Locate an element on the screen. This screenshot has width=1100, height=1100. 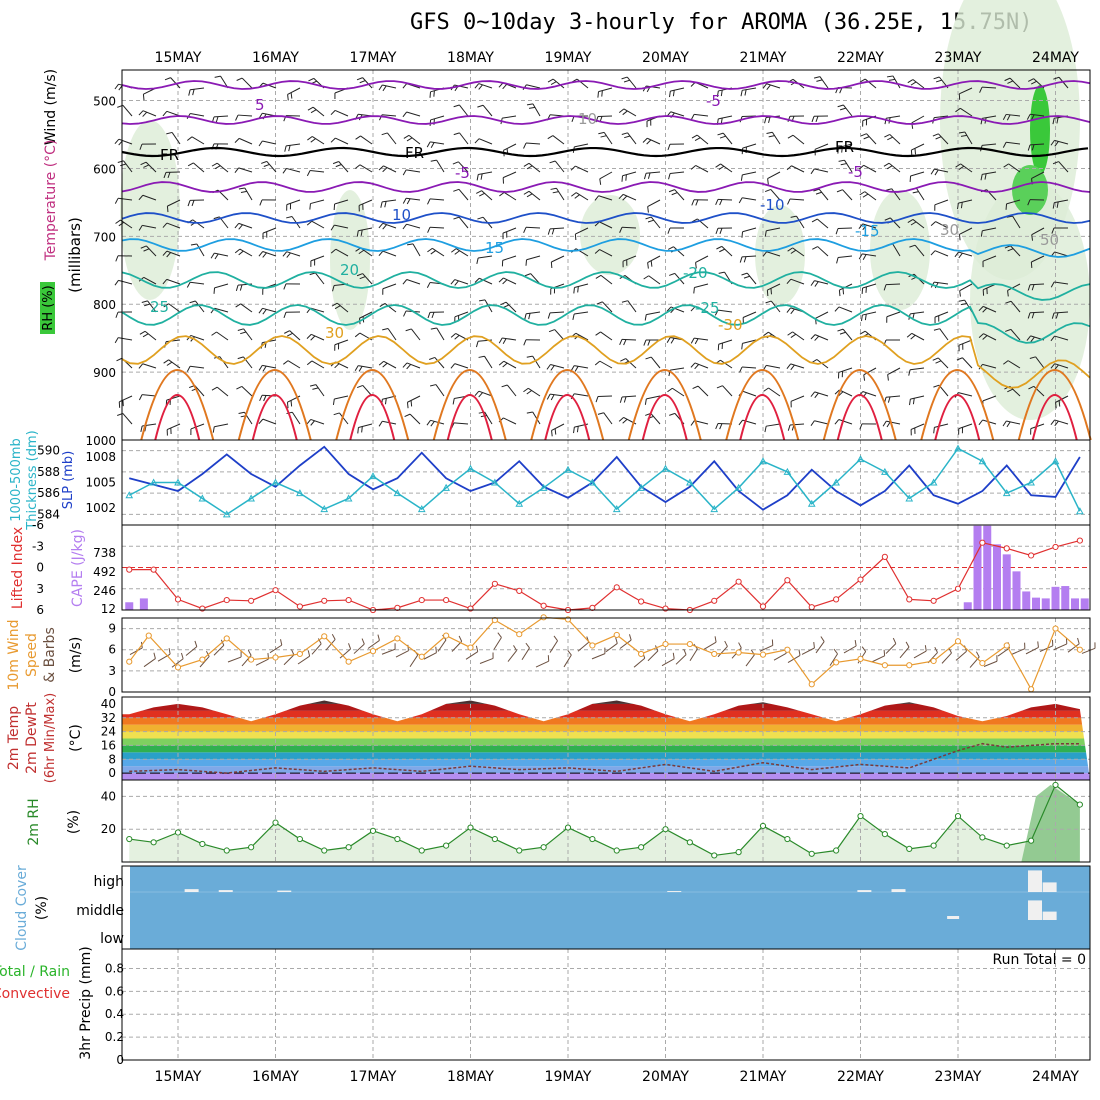
cloud-high-bar is located at coordinates (1035, 881).